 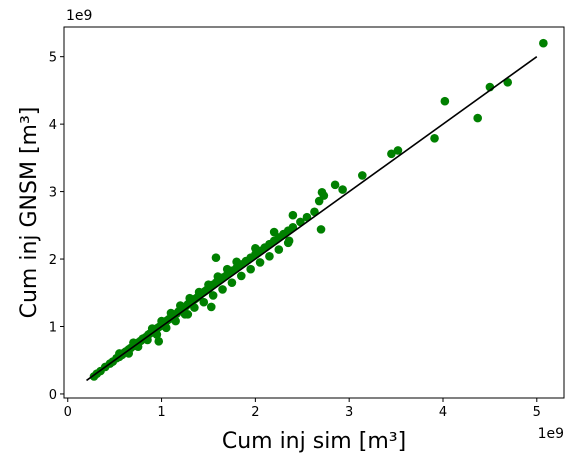 What do you see at coordinates (161, 412) in the screenshot?
I see `x-tick-label: 1` at bounding box center [161, 412].